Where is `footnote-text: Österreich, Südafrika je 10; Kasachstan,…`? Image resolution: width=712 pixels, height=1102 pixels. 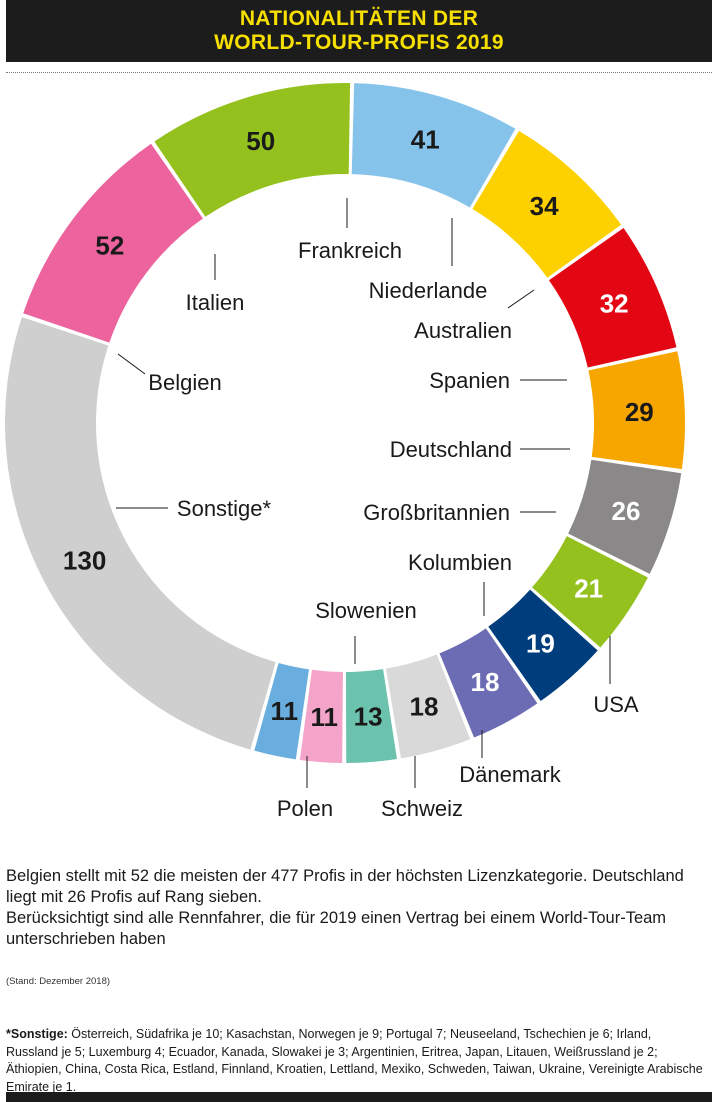
footnote-text: Österreich, Südafrika je 10; Kasachstan,… is located at coordinates (354, 1060).